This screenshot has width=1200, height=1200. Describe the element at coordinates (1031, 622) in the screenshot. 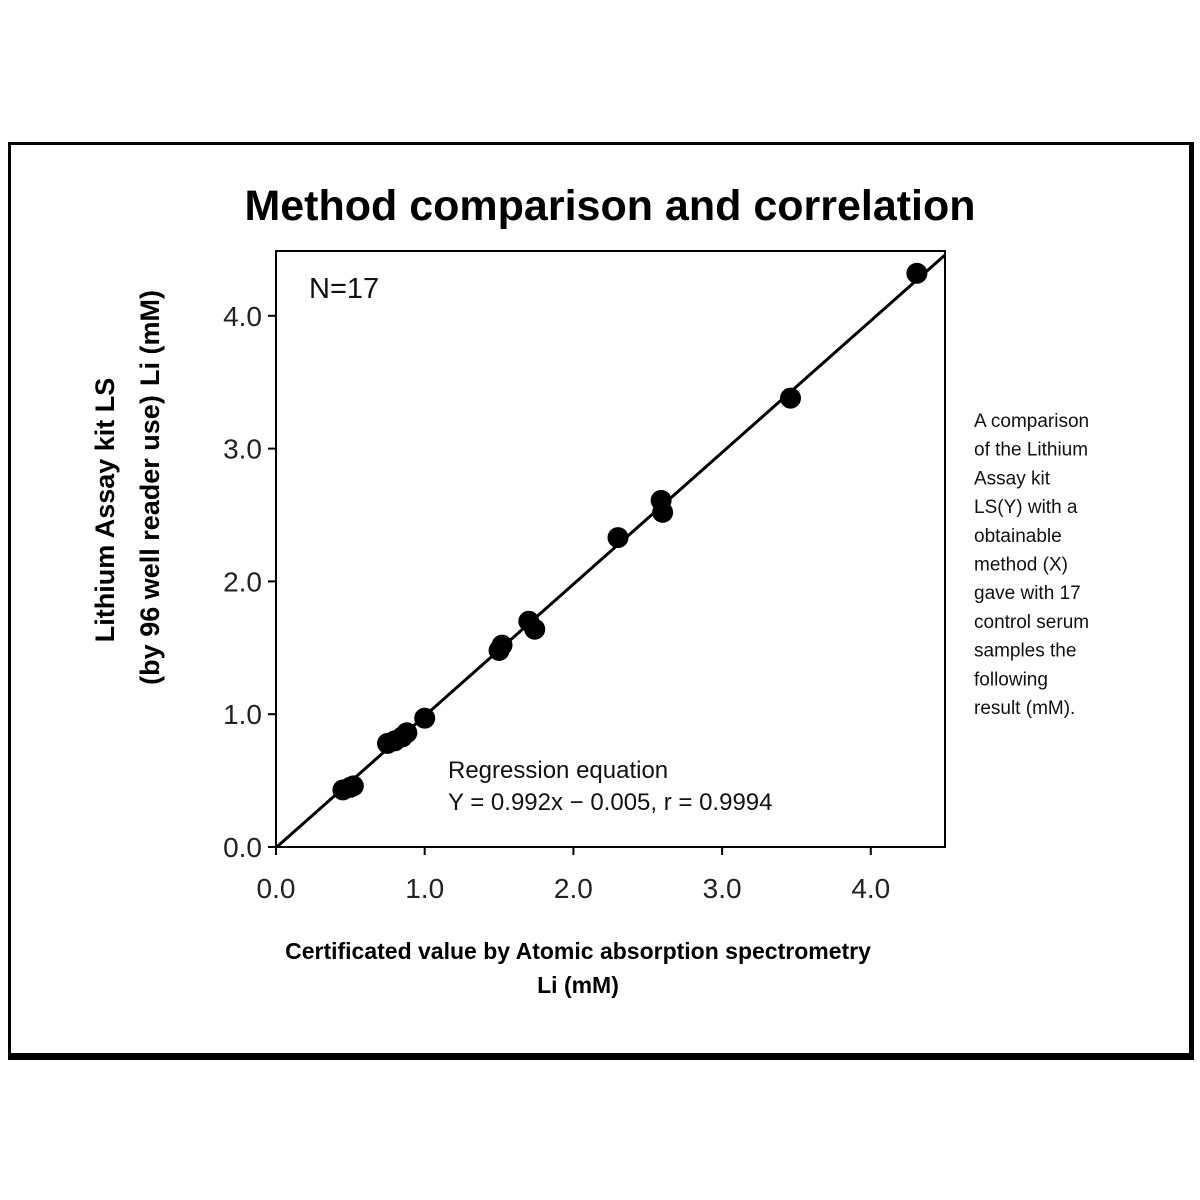

I see `side-note-line: control serum` at that location.